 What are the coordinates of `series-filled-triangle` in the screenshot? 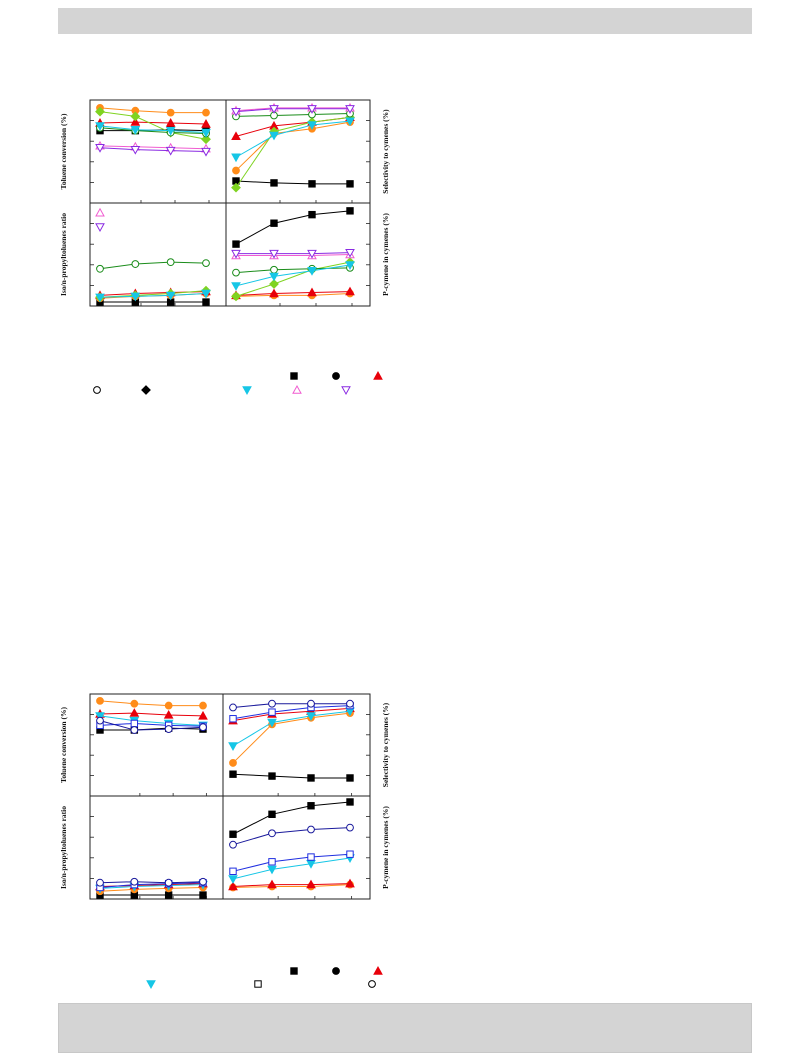 It's located at (153, 122).